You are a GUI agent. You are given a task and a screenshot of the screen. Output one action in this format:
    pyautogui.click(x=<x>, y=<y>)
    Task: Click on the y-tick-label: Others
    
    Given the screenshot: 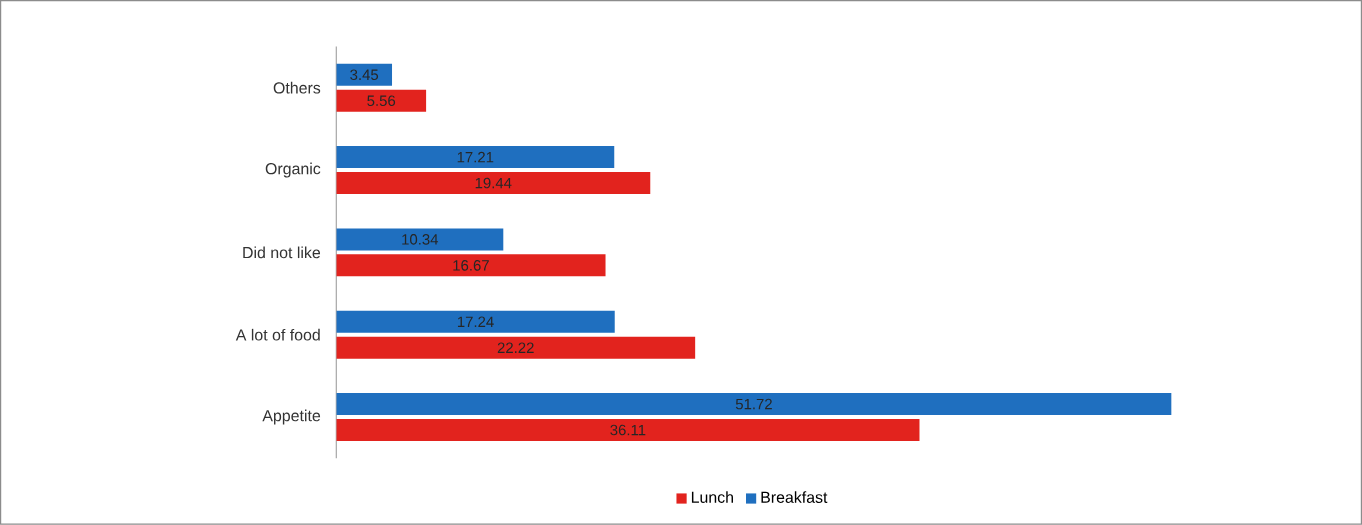 What is the action you would take?
    pyautogui.click(x=297, y=87)
    